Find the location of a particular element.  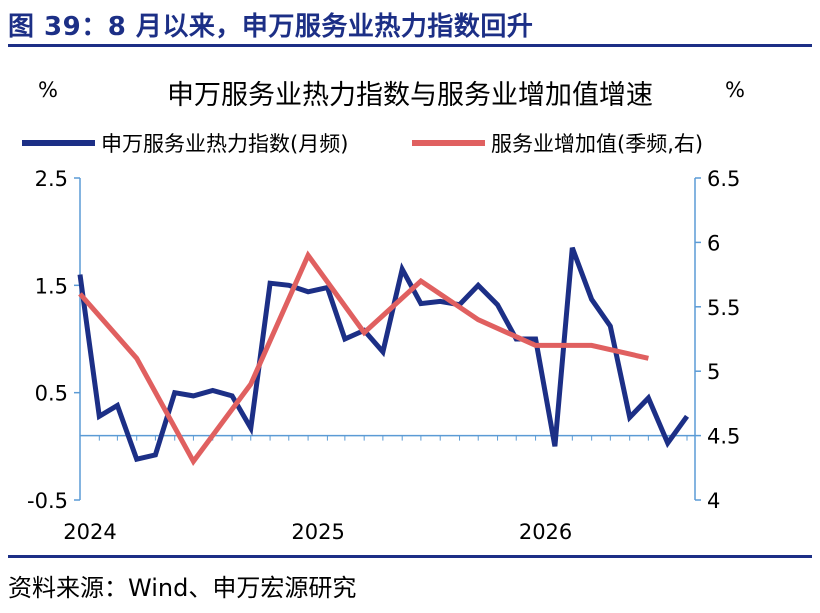

title-rule is located at coordinates (410, 45).